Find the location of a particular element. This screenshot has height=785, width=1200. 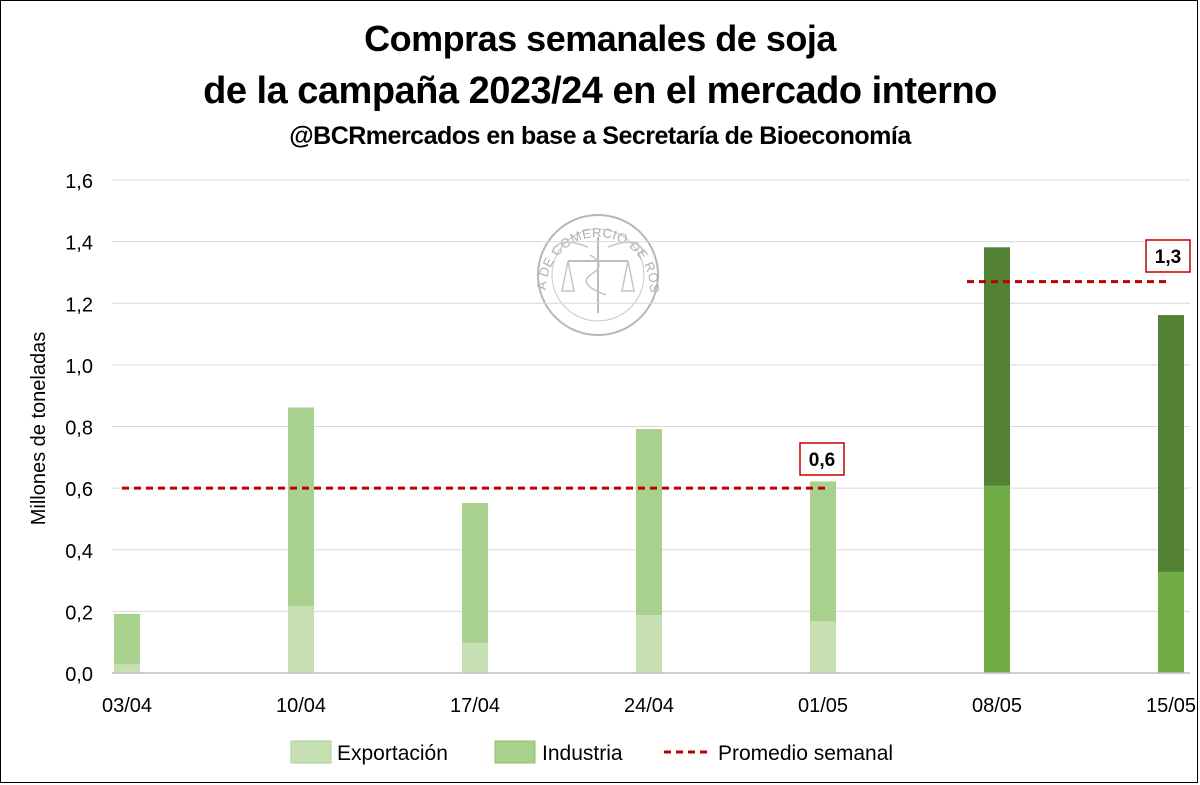

x-tick-label: 08/05 is located at coordinates (997, 706).